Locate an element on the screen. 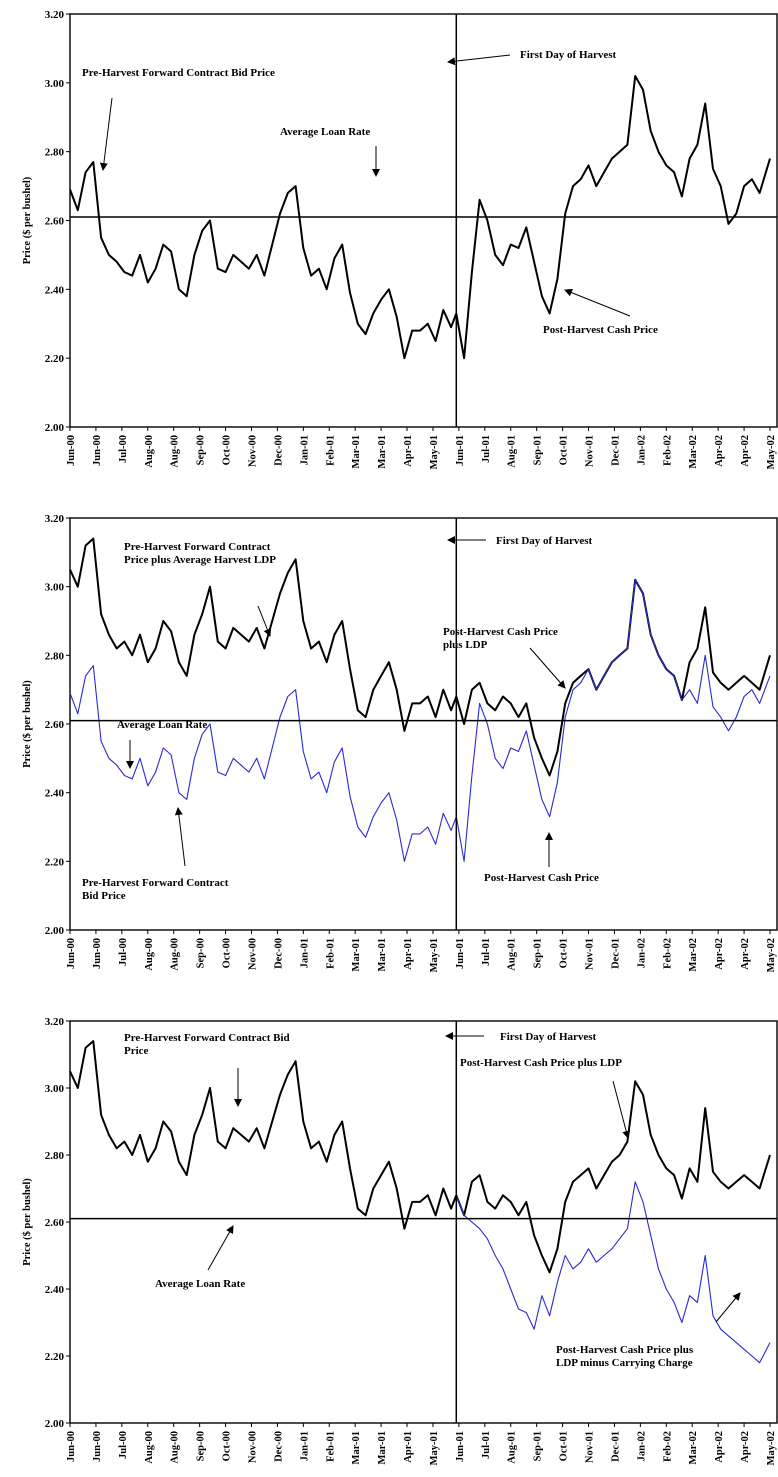  y-tick-label: 2.60 is located at coordinates (55, 222).